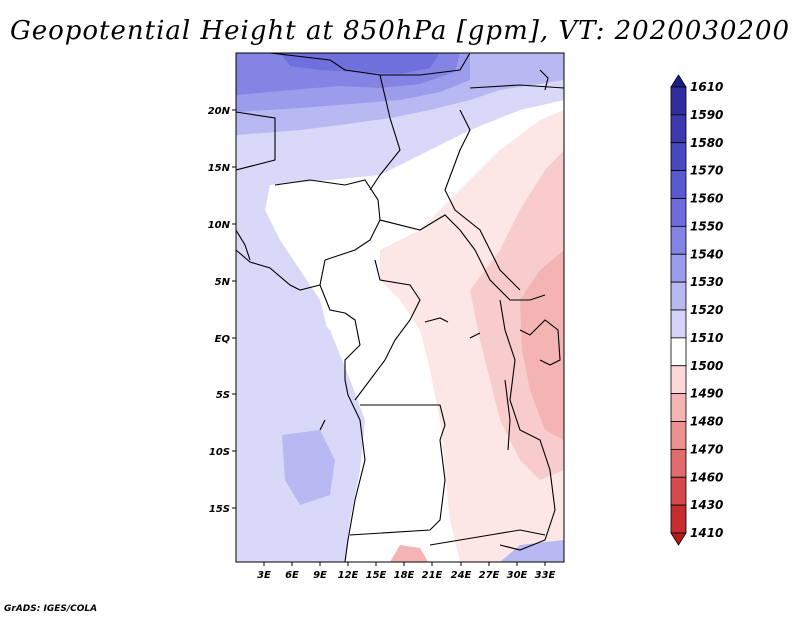  What do you see at coordinates (376, 575) in the screenshot?
I see `lon-label: 15E` at bounding box center [376, 575].